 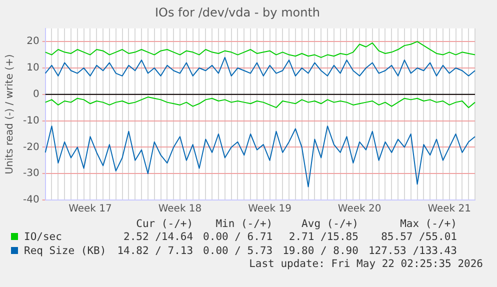 What do you see at coordinates (31, 174) in the screenshot?
I see `y-tick-label: -30` at bounding box center [31, 174].